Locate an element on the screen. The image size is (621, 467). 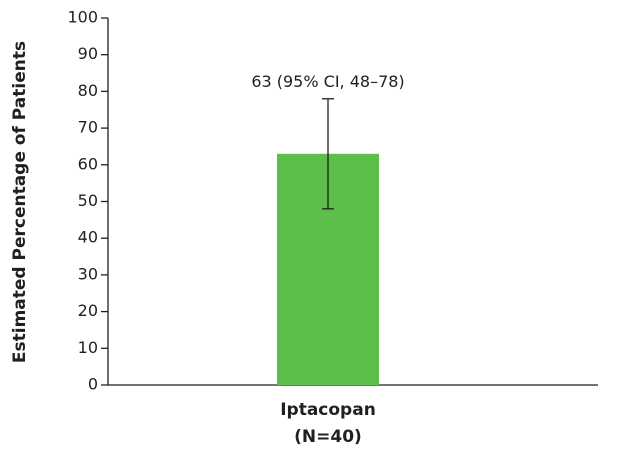
y-tick-label: 70 is located at coordinates (88, 127).